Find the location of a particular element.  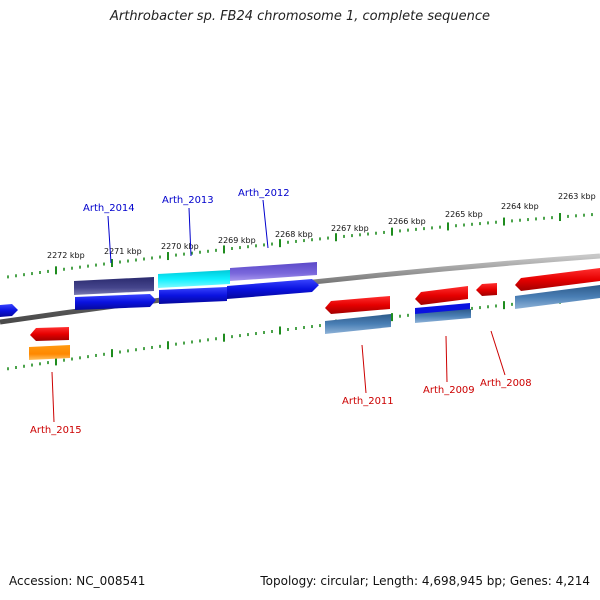

scale-label: 2268 kbp is located at coordinates (294, 234).